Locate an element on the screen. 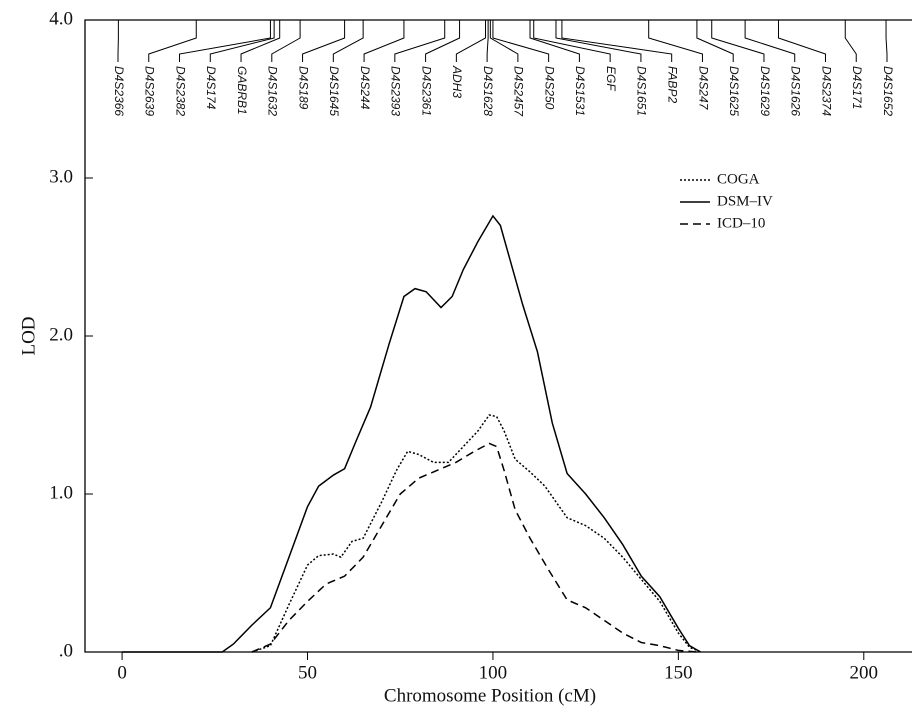 Image resolution: width=913 pixels, height=713 pixels. y-tick-label: 3.0 is located at coordinates (61, 176).